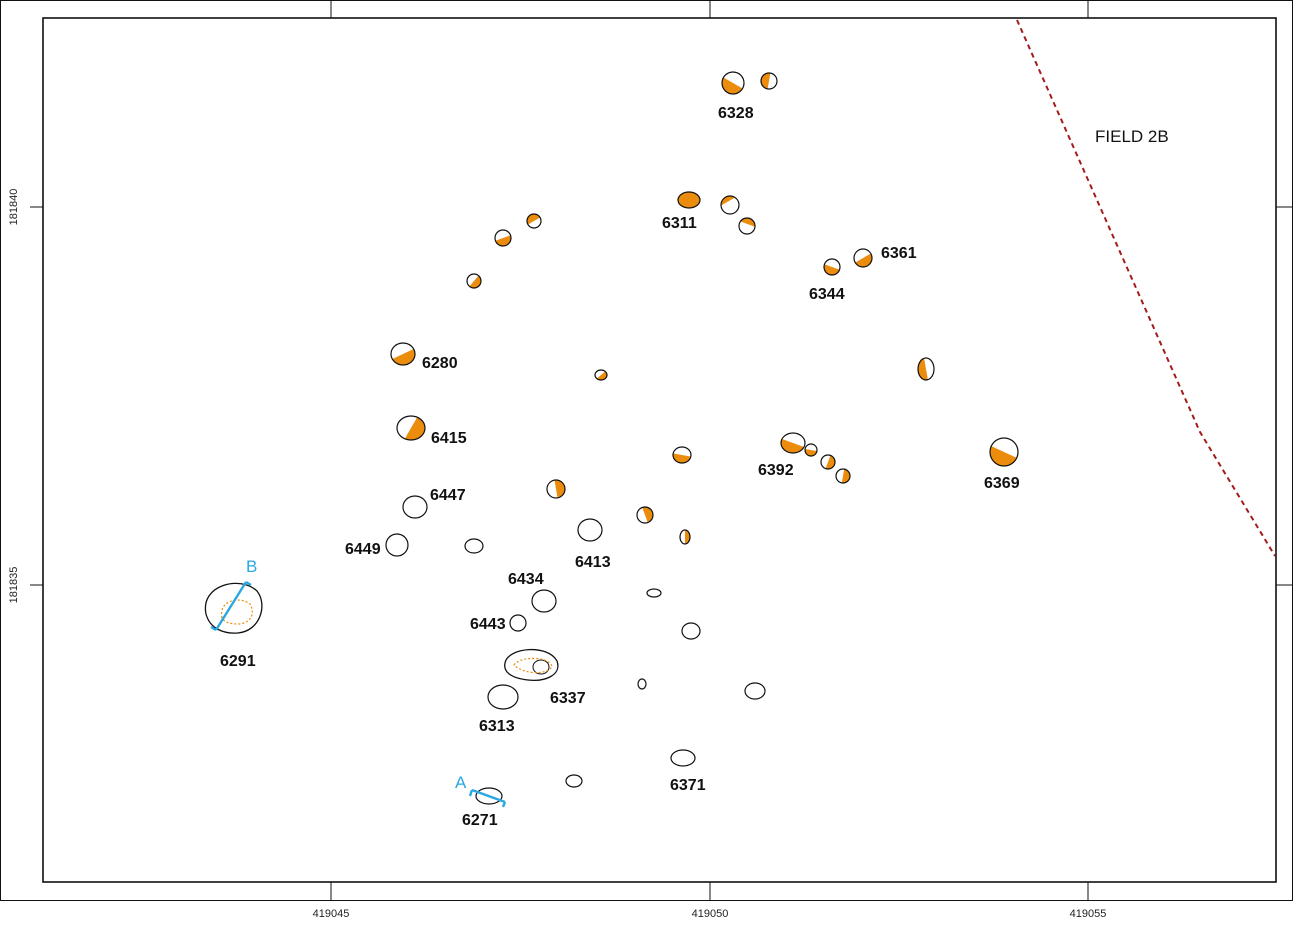  What do you see at coordinates (231, 606) in the screenshot?
I see `section-line-b` at bounding box center [231, 606].